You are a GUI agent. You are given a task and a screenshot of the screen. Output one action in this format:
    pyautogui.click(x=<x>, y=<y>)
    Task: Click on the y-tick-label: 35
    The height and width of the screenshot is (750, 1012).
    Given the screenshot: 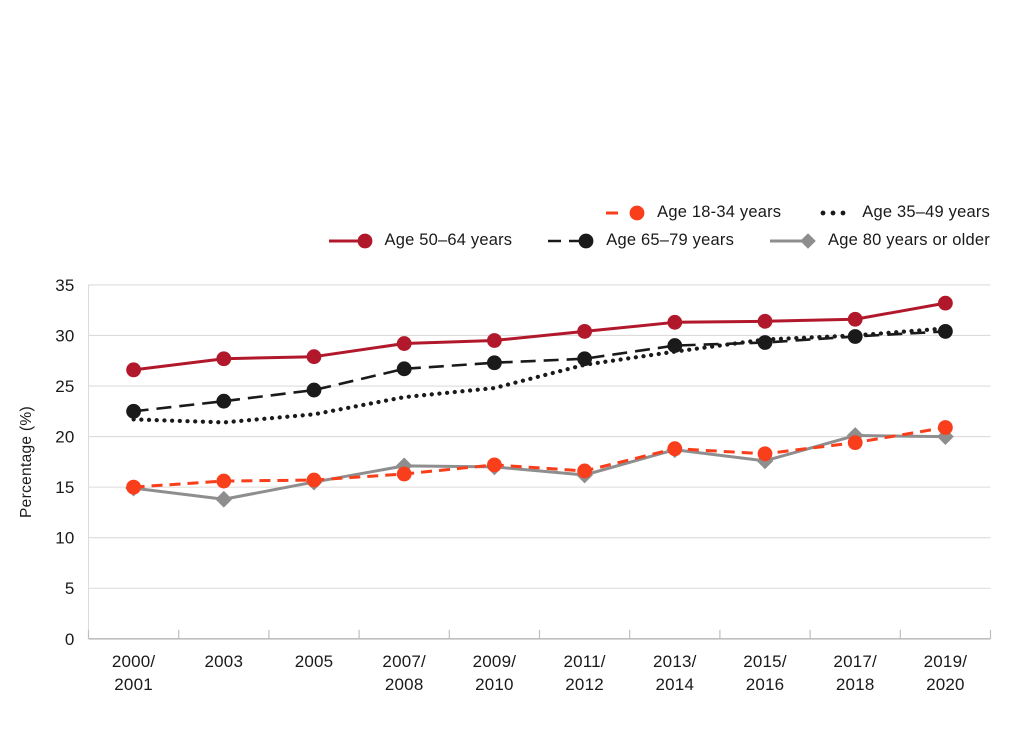 What is the action you would take?
    pyautogui.click(x=64, y=285)
    